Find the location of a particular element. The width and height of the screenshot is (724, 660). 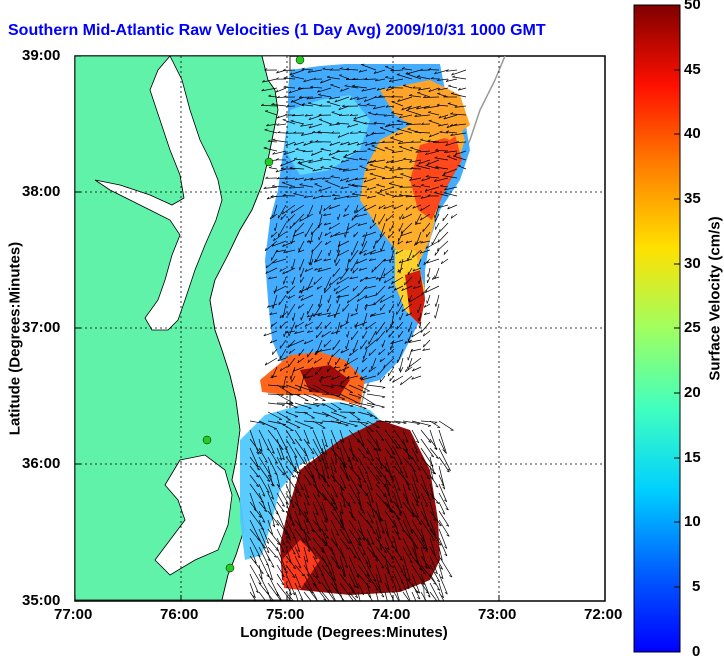

colorbar-tick: 20 is located at coordinates (692, 392).